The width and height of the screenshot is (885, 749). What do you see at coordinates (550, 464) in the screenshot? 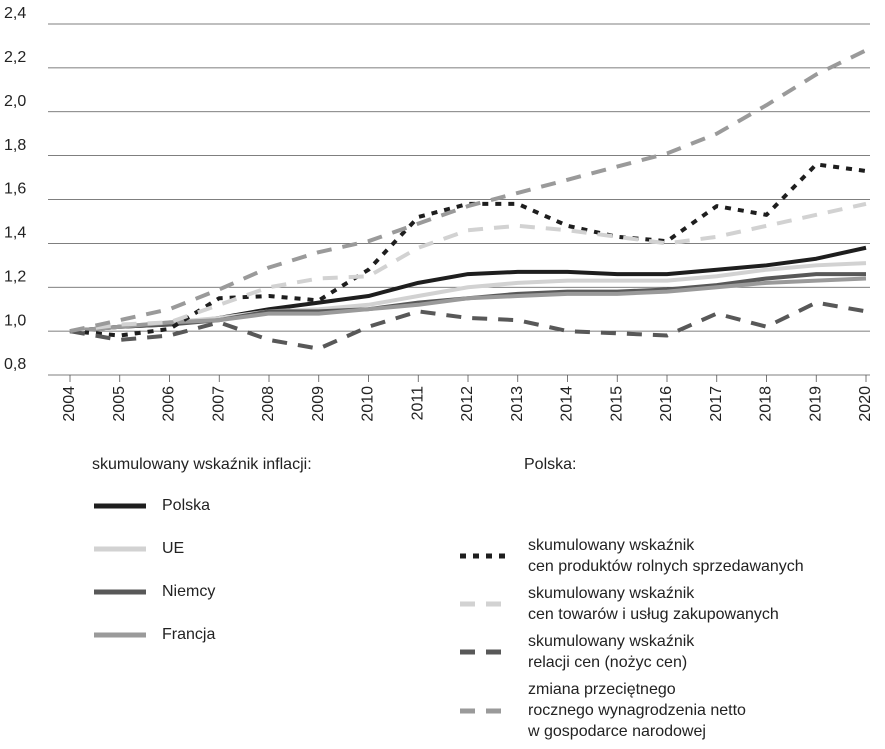
I see `legend-title: Polska:` at bounding box center [550, 464].